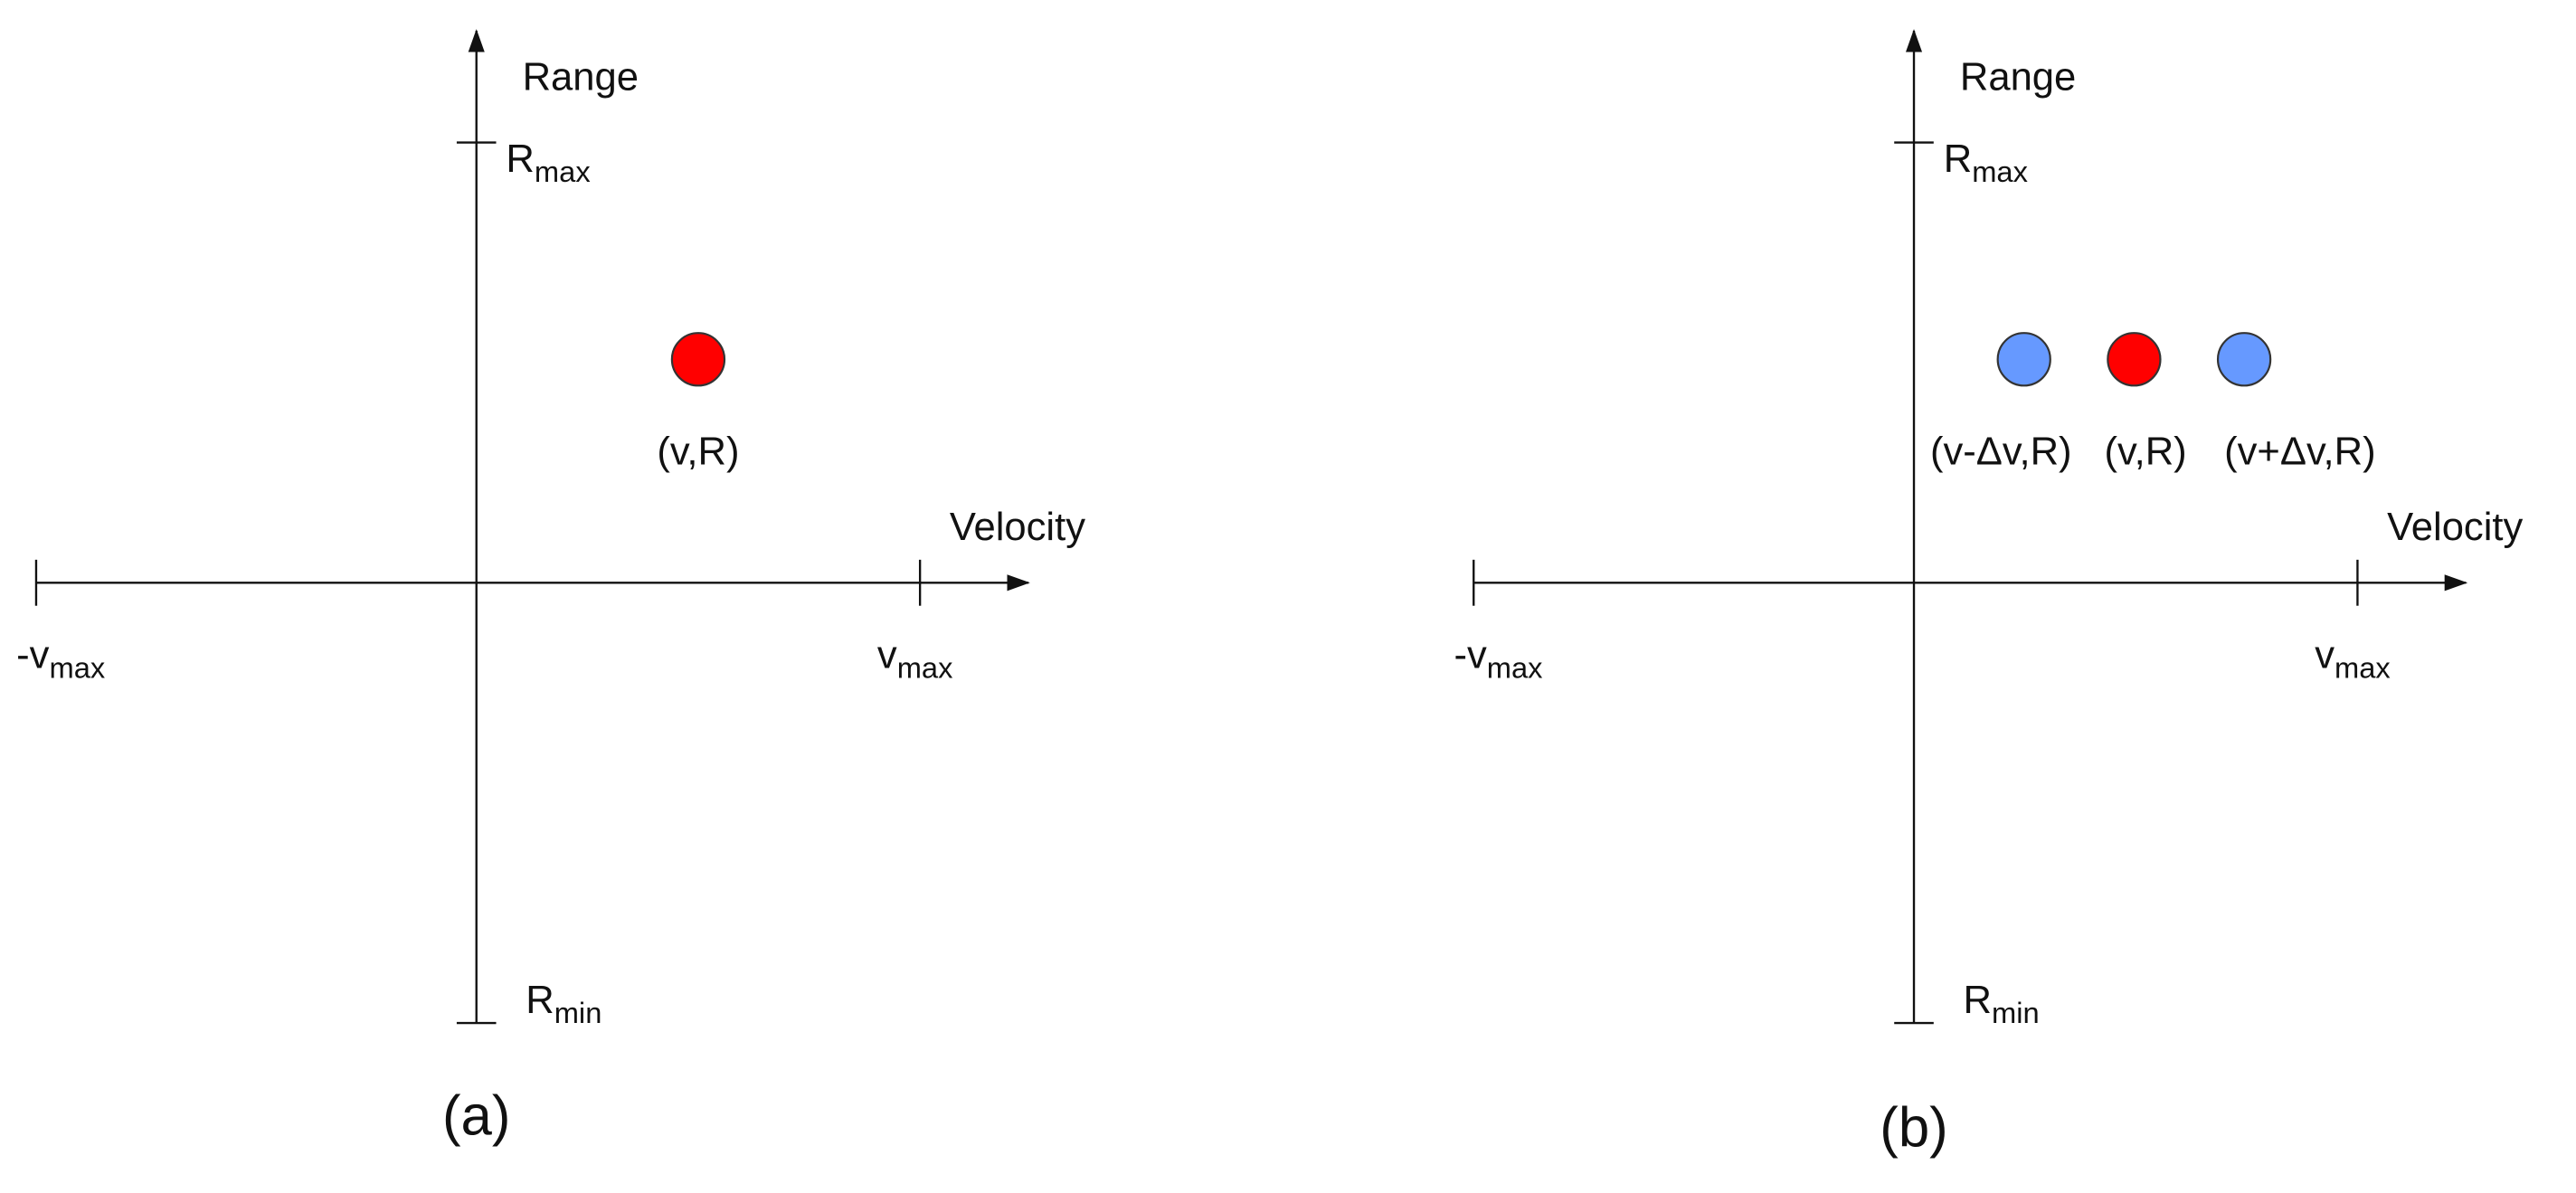 Image resolution: width=2576 pixels, height=1193 pixels. I want to click on point-label: (v+Δv,R), so click(2300, 452).